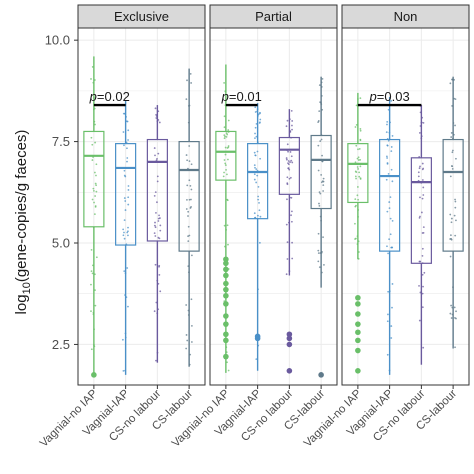 This screenshot has width=474, height=474. Describe the element at coordinates (141, 16) in the screenshot. I see `facet-strip-label: Exclusive` at that location.